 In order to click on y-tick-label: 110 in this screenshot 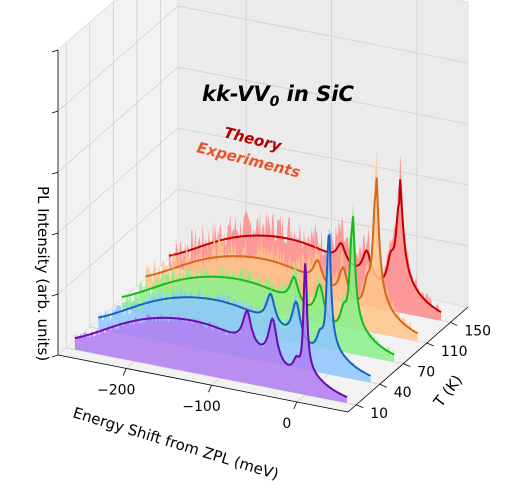, I will do `click(454, 352)`.